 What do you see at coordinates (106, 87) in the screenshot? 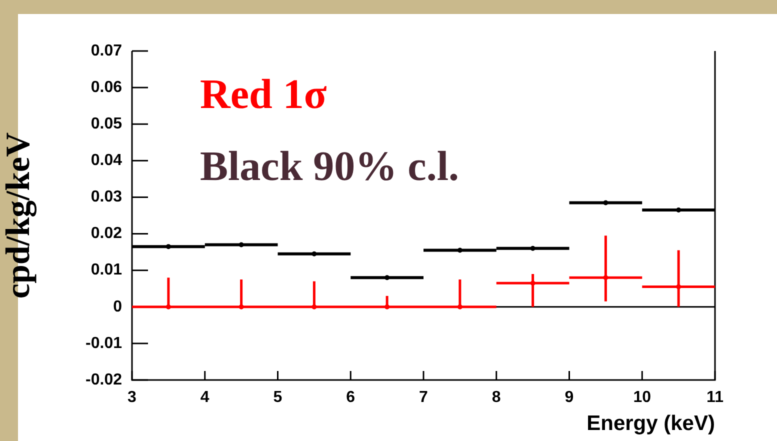
I see `y-tick-label: 0.06` at bounding box center [106, 87].